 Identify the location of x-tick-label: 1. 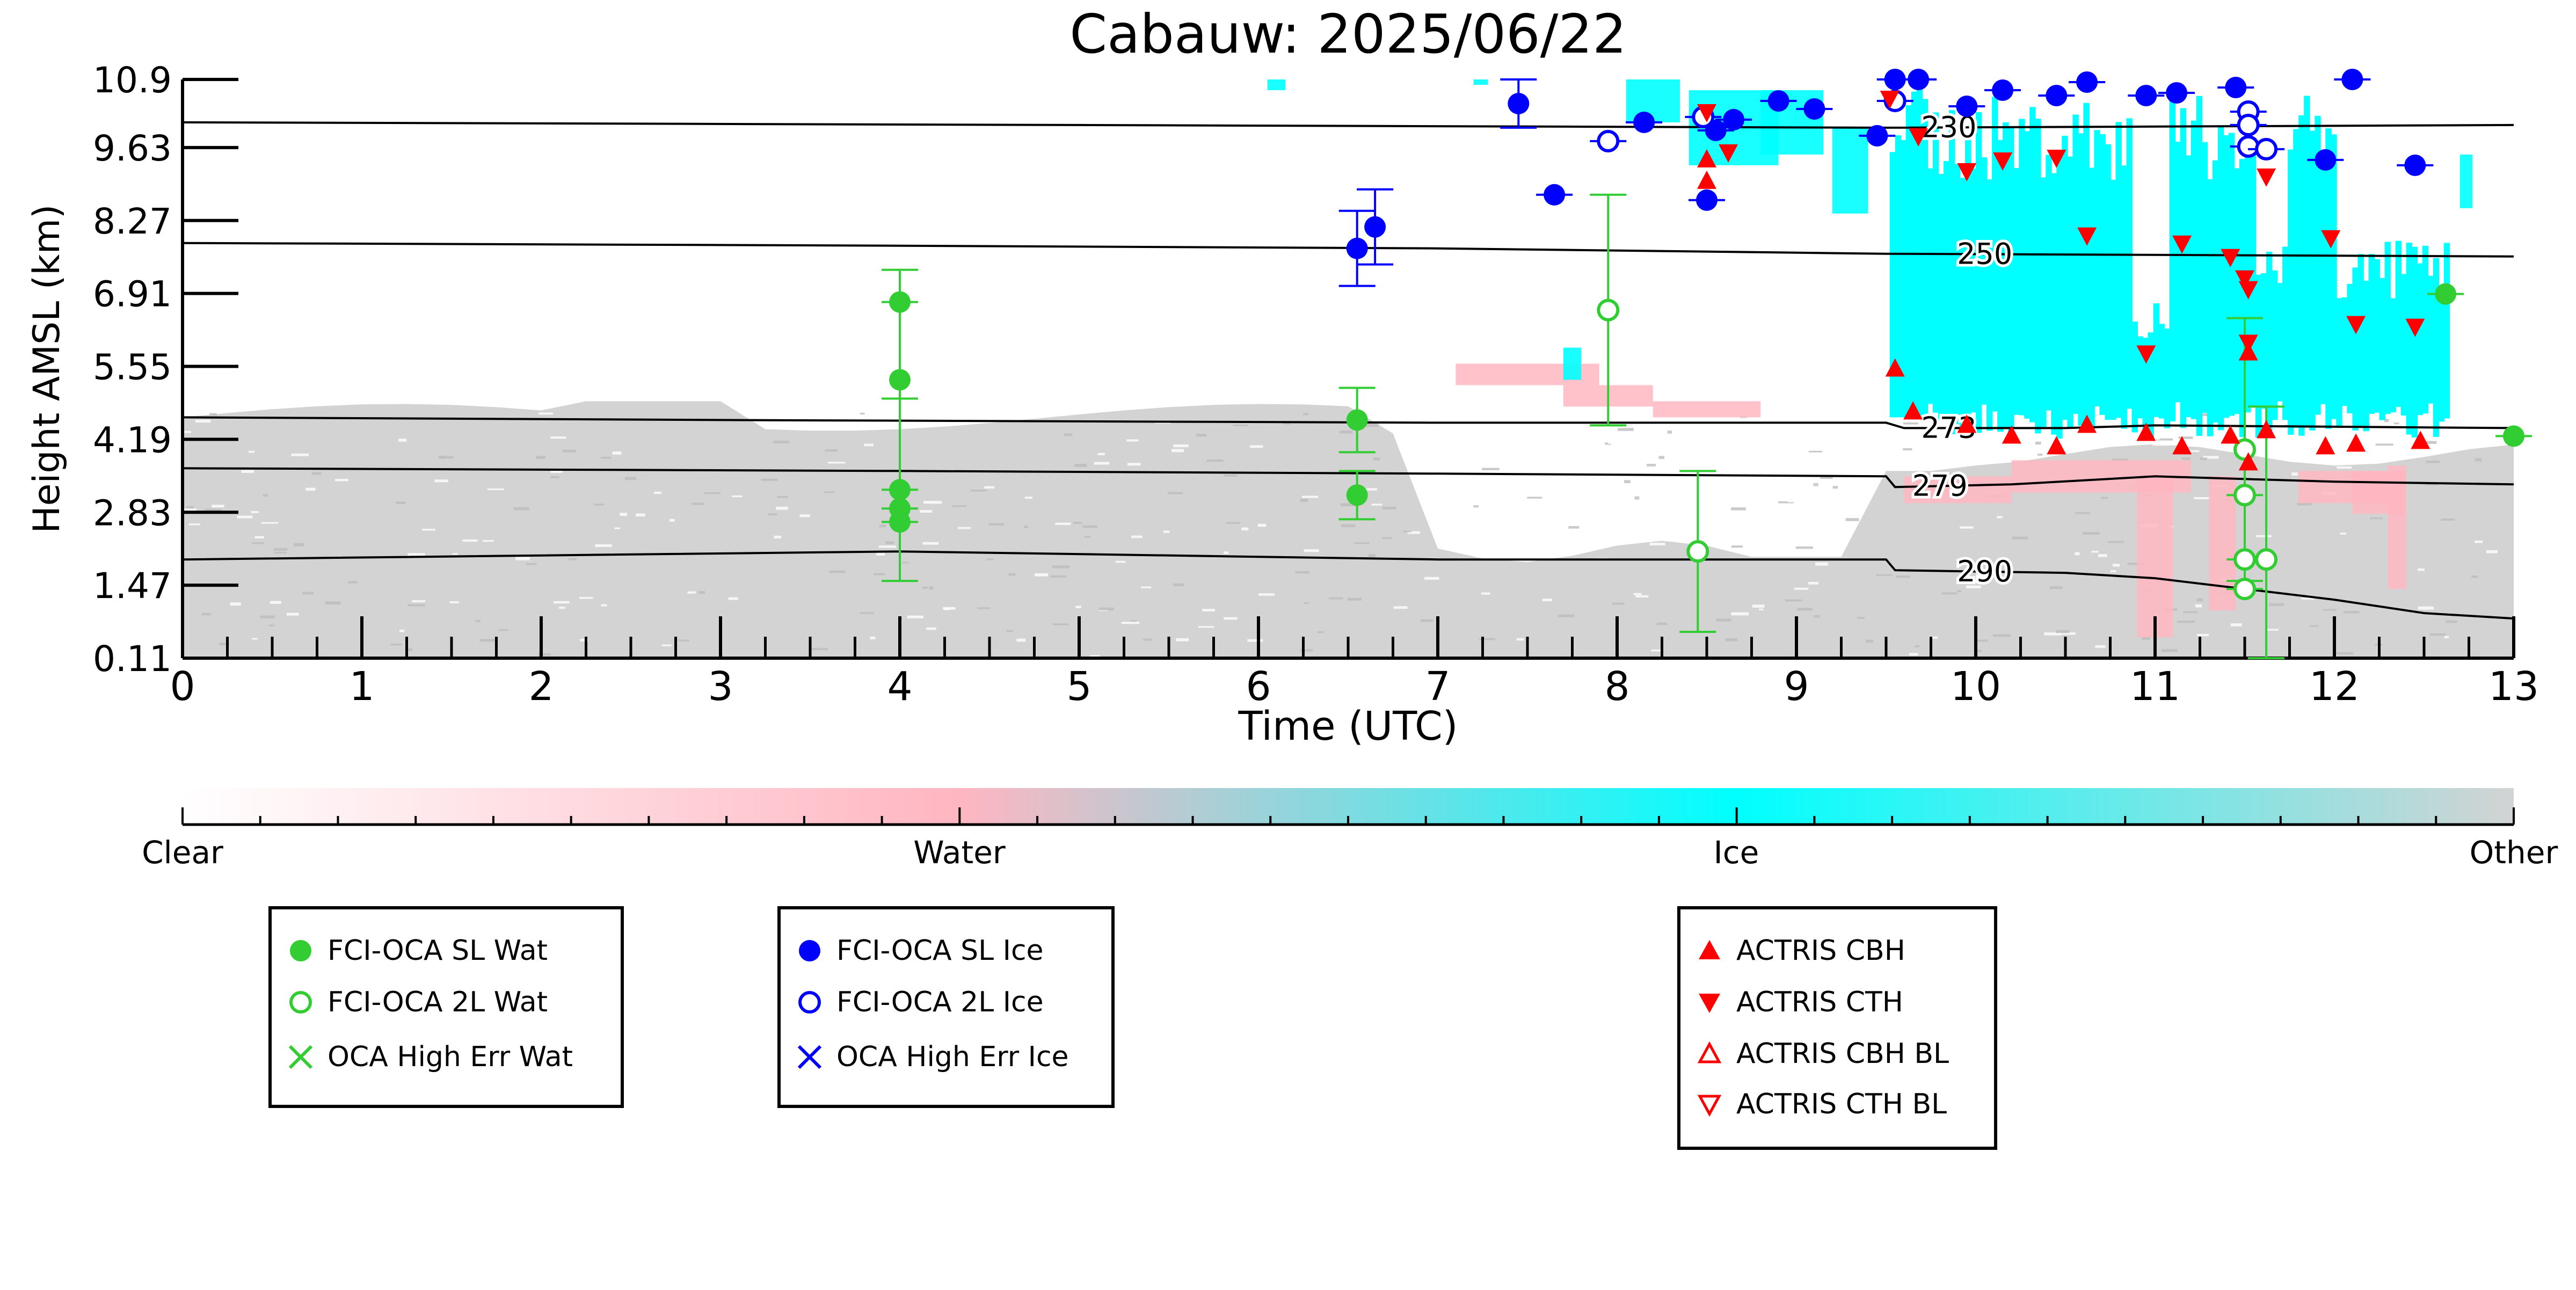
(361, 687).